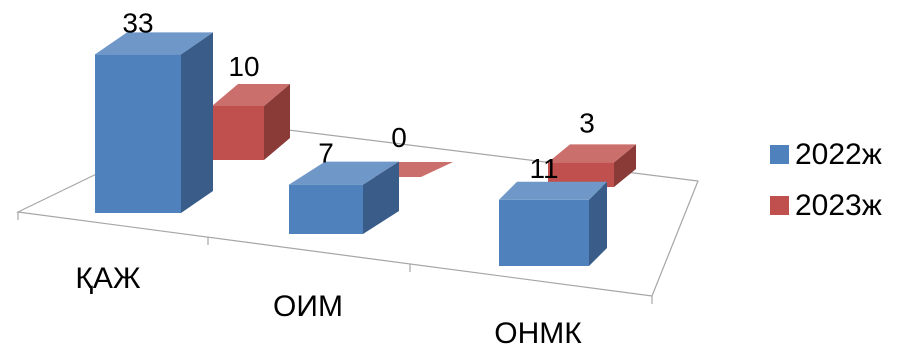 The height and width of the screenshot is (349, 906). I want to click on legend-item: 2022ж, so click(826, 154).